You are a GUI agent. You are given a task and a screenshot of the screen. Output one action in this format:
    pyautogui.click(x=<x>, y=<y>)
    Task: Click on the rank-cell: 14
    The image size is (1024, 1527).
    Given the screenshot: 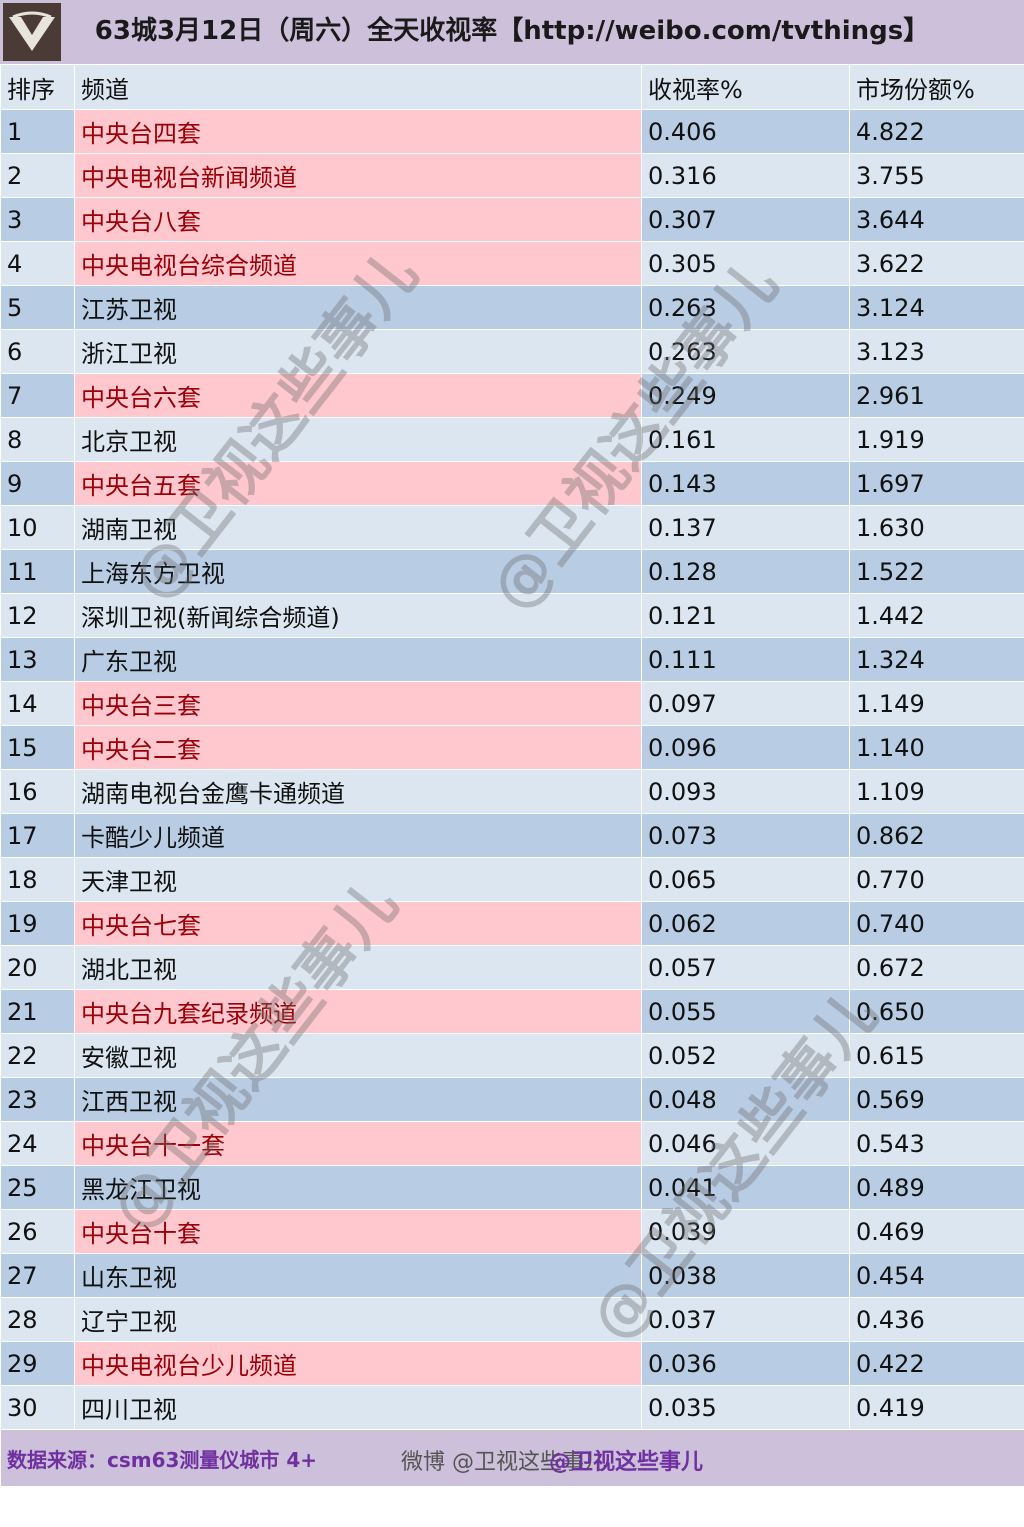 What is the action you would take?
    pyautogui.click(x=37, y=703)
    